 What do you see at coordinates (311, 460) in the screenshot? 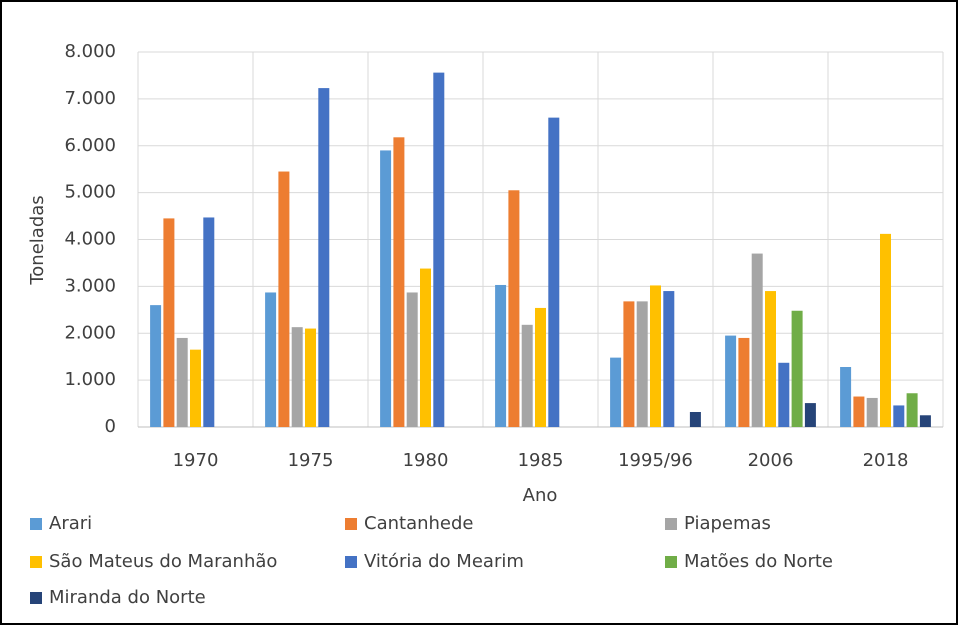
I see `x-tick-label: 1975` at bounding box center [311, 460].